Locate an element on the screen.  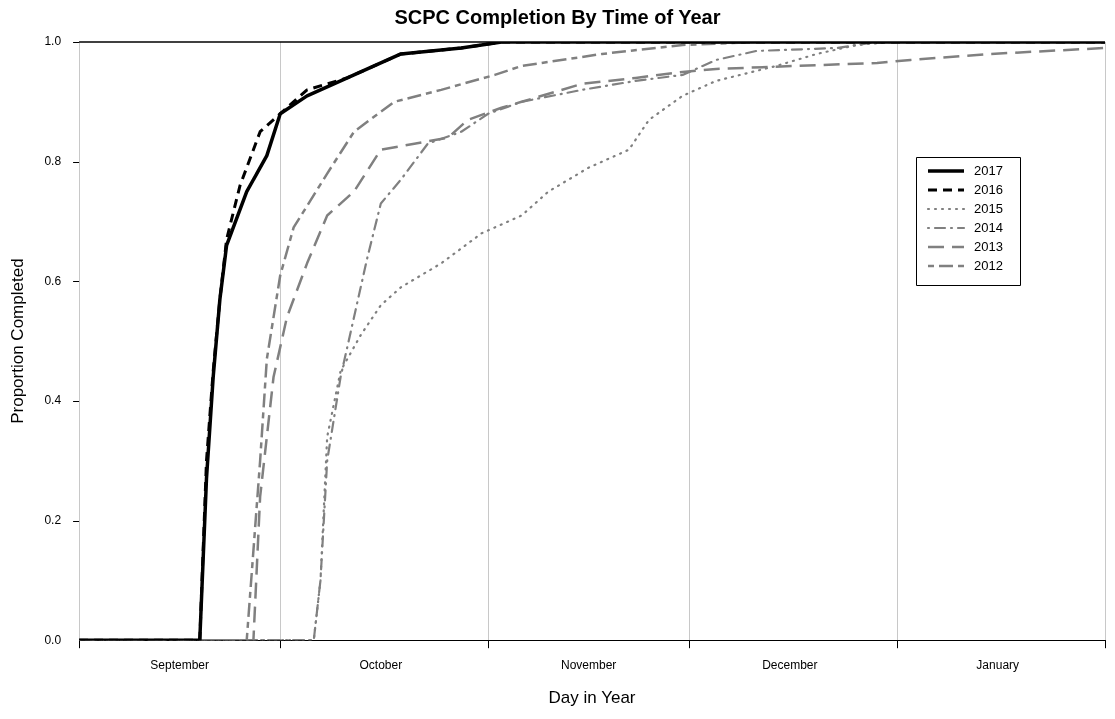
legend-label: 2015 is located at coordinates (988, 208).